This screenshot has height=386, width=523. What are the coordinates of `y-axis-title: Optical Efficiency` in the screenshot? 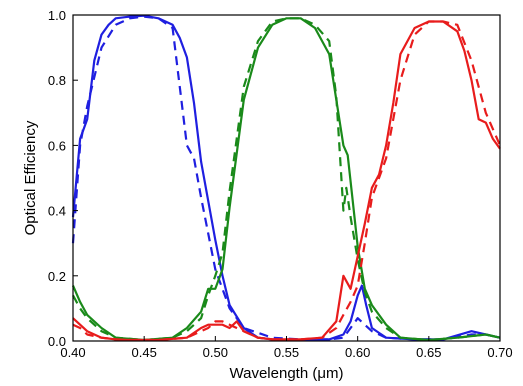 It's located at (30, 177).